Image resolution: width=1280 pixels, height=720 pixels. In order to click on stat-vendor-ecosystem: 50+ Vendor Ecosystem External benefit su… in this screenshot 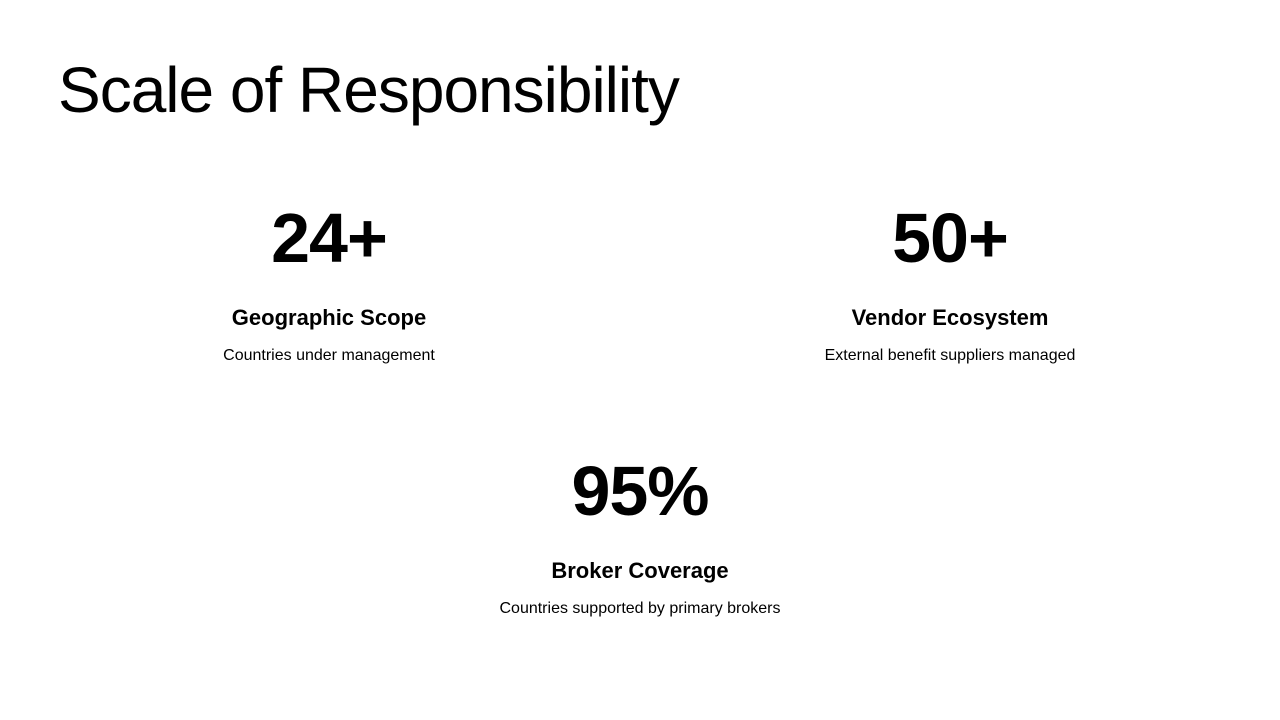, I will do `click(950, 282)`.